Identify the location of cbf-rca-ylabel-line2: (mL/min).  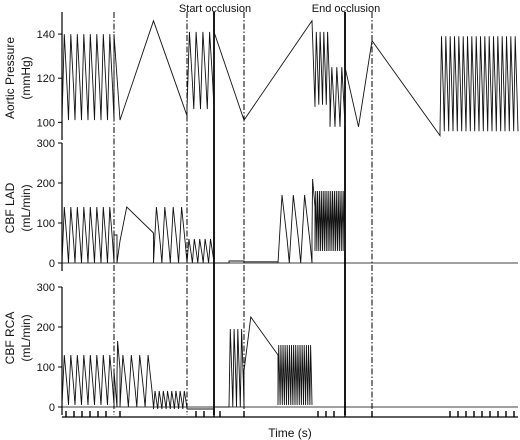
(26, 337).